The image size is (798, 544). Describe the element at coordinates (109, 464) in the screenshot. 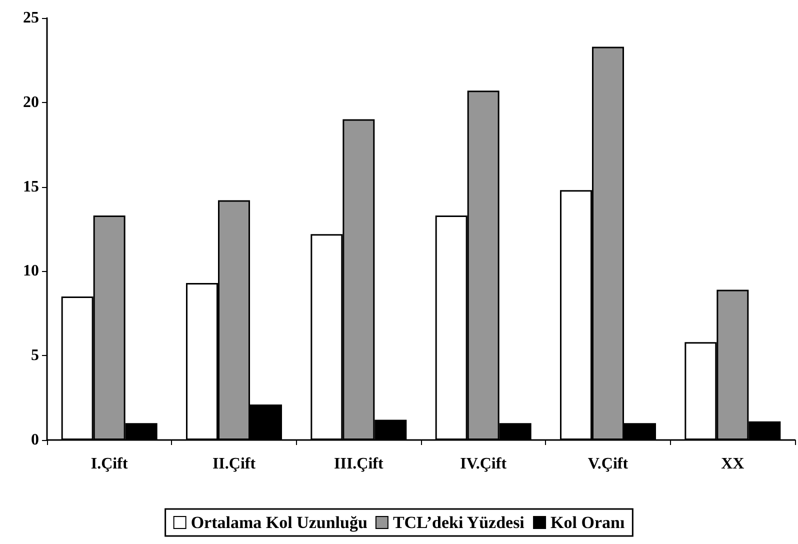

I see `x-tick-label: I.Çift` at that location.